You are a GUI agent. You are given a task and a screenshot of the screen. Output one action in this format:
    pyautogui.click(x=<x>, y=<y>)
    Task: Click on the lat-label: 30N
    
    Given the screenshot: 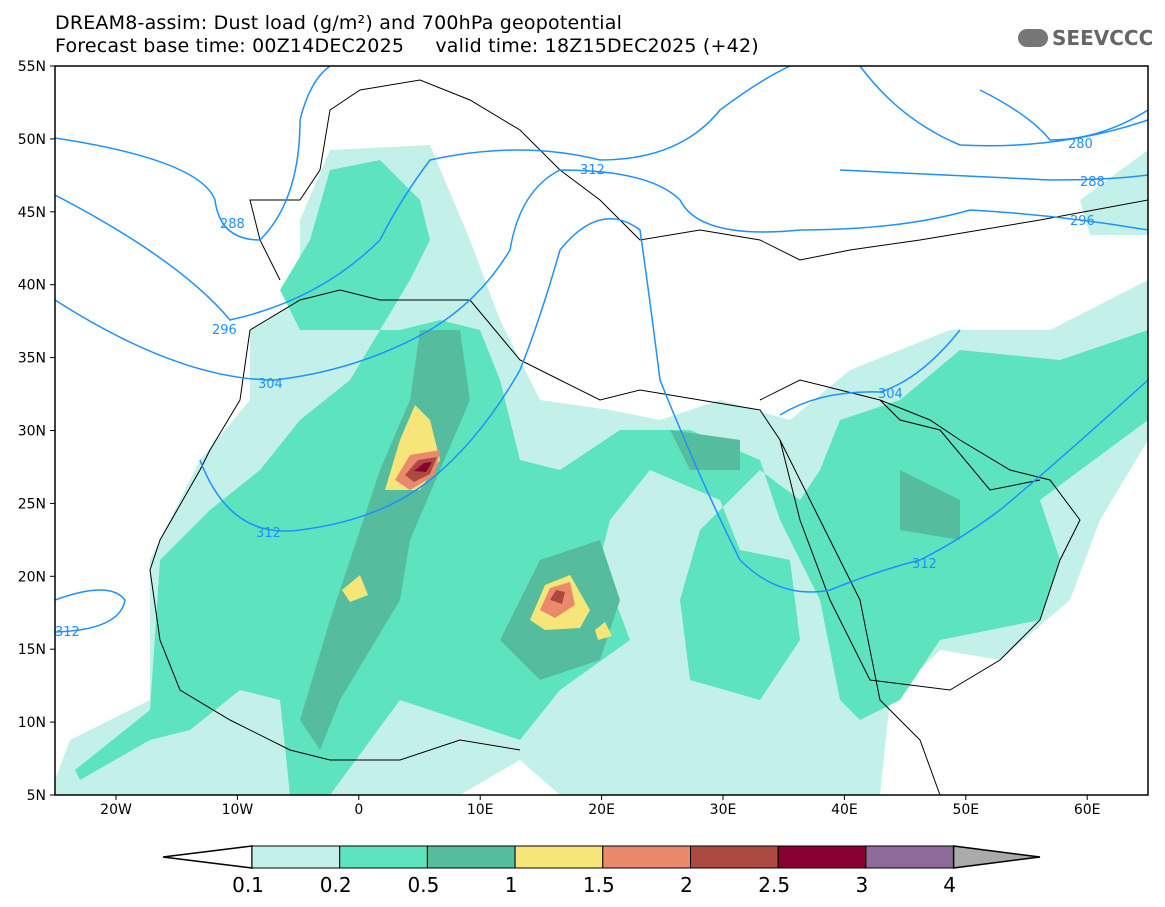 What is the action you would take?
    pyautogui.click(x=32, y=432)
    